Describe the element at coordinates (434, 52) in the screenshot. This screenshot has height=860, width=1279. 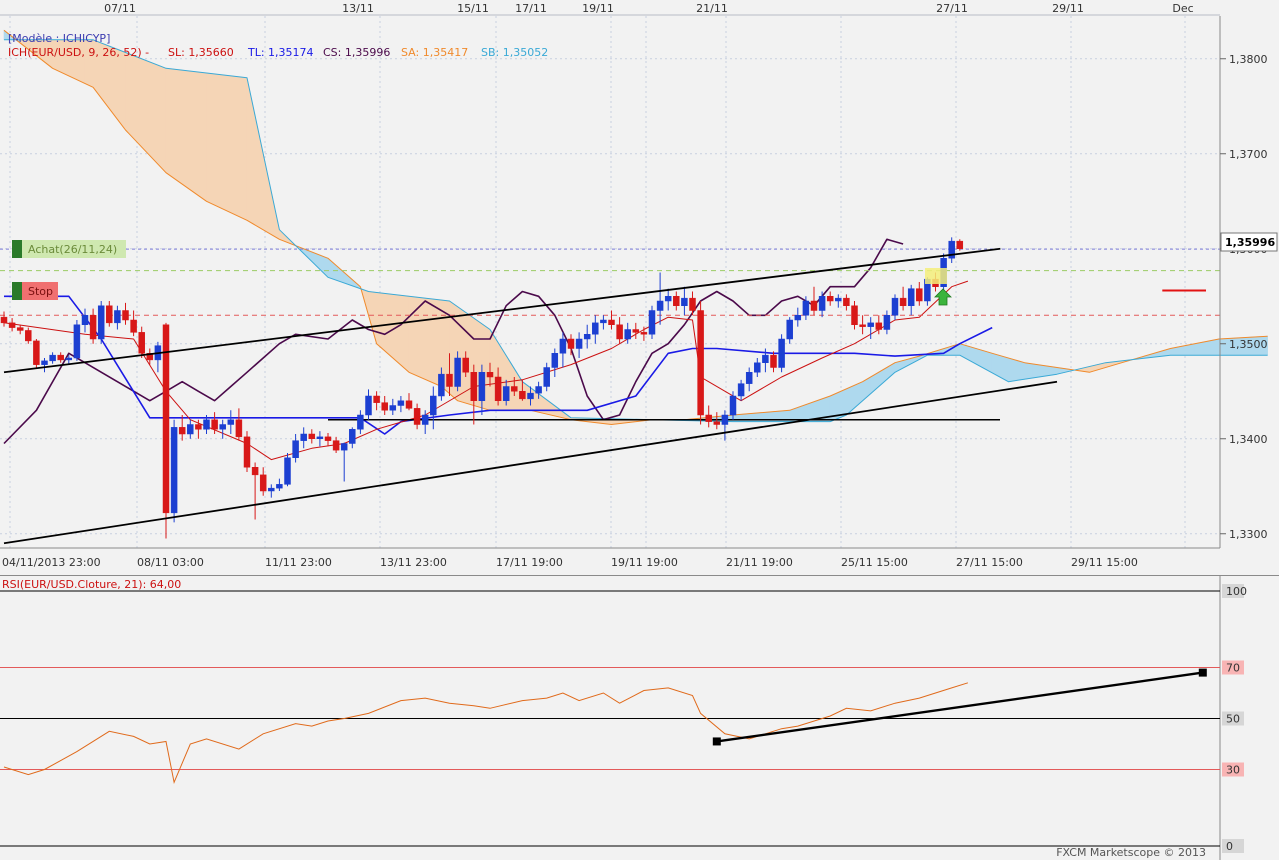
I see `sa-value: SA: 1,35417` at that location.